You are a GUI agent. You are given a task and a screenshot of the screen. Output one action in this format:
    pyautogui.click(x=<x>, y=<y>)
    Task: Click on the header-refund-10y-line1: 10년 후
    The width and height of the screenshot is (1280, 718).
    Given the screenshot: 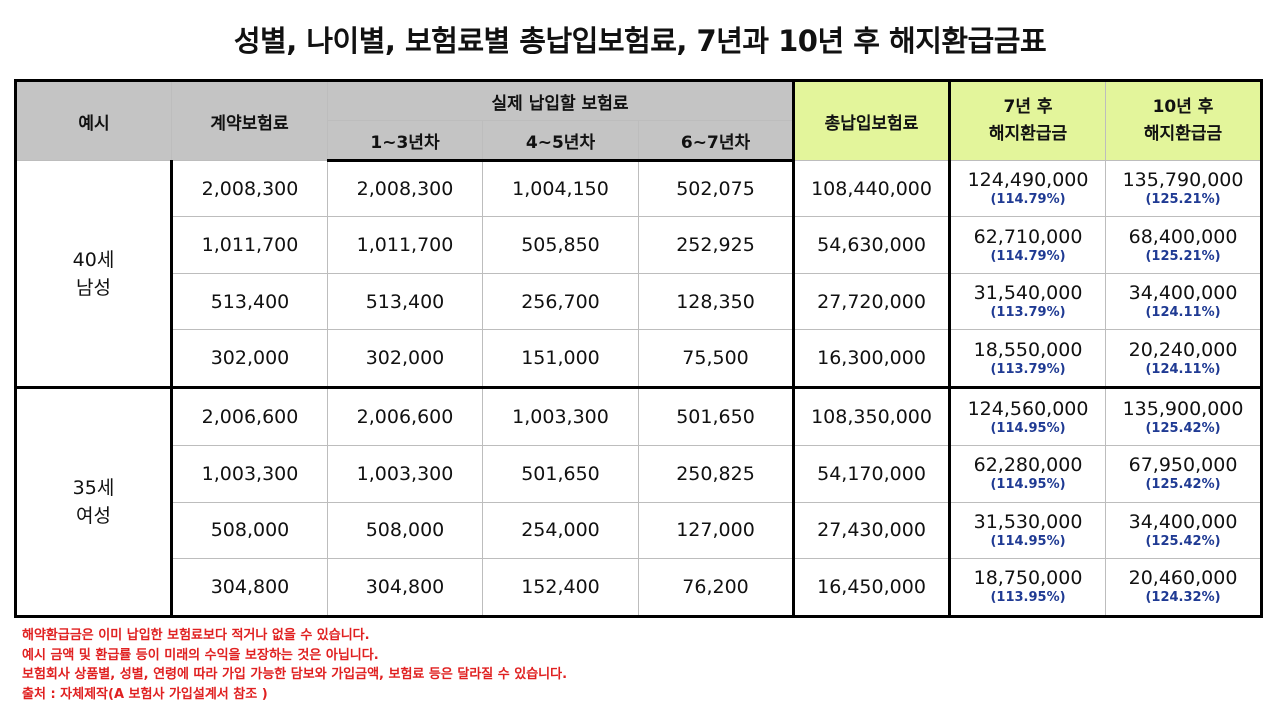 What is the action you would take?
    pyautogui.click(x=1183, y=107)
    